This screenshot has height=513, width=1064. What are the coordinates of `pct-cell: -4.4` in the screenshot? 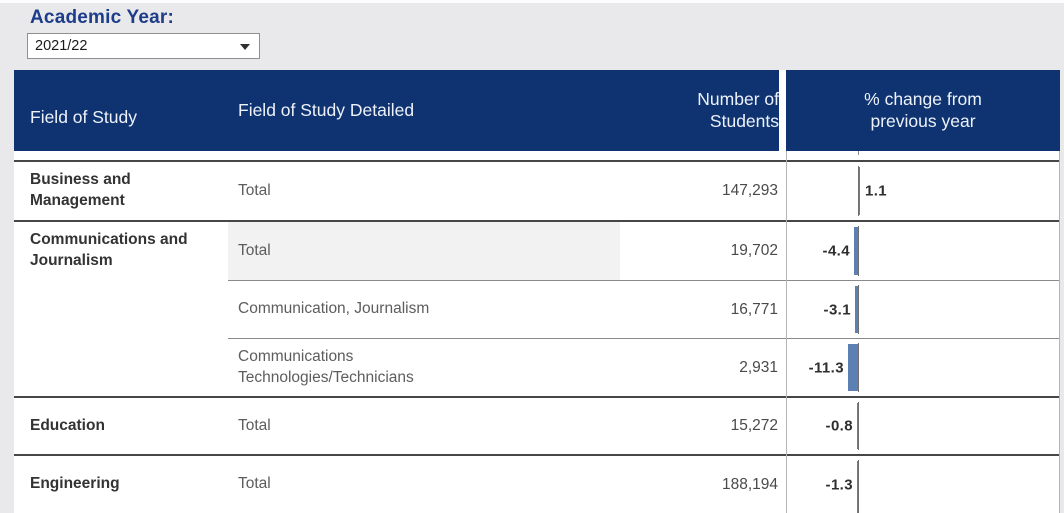 It's located at (923, 251).